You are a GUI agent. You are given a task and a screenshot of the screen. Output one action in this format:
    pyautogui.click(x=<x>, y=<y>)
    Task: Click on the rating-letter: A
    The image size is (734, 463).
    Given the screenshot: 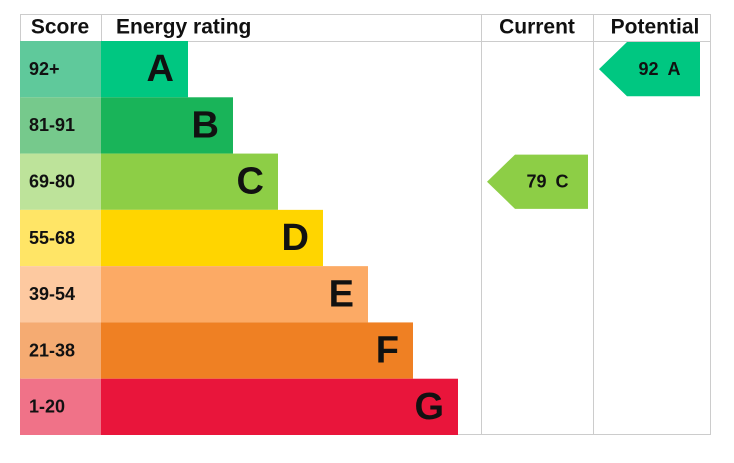 What is the action you would take?
    pyautogui.click(x=160, y=69)
    